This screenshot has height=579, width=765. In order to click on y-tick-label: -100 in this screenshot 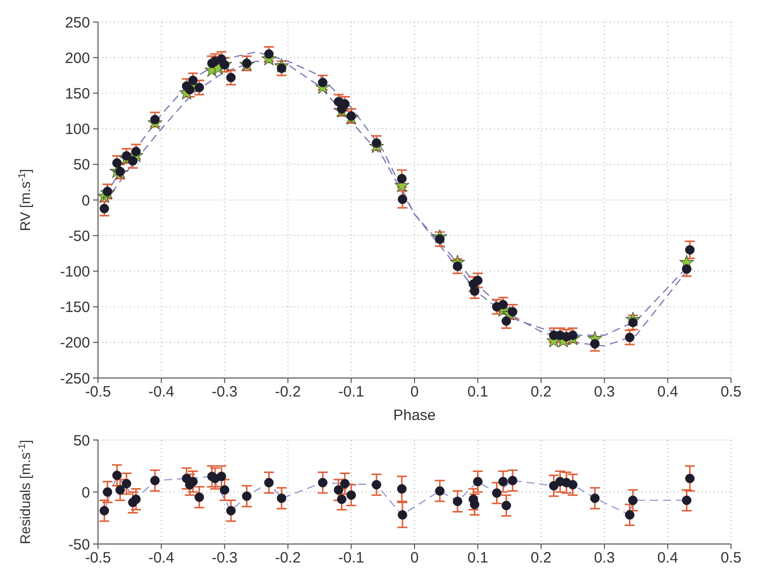, I will do `click(75, 272)`.